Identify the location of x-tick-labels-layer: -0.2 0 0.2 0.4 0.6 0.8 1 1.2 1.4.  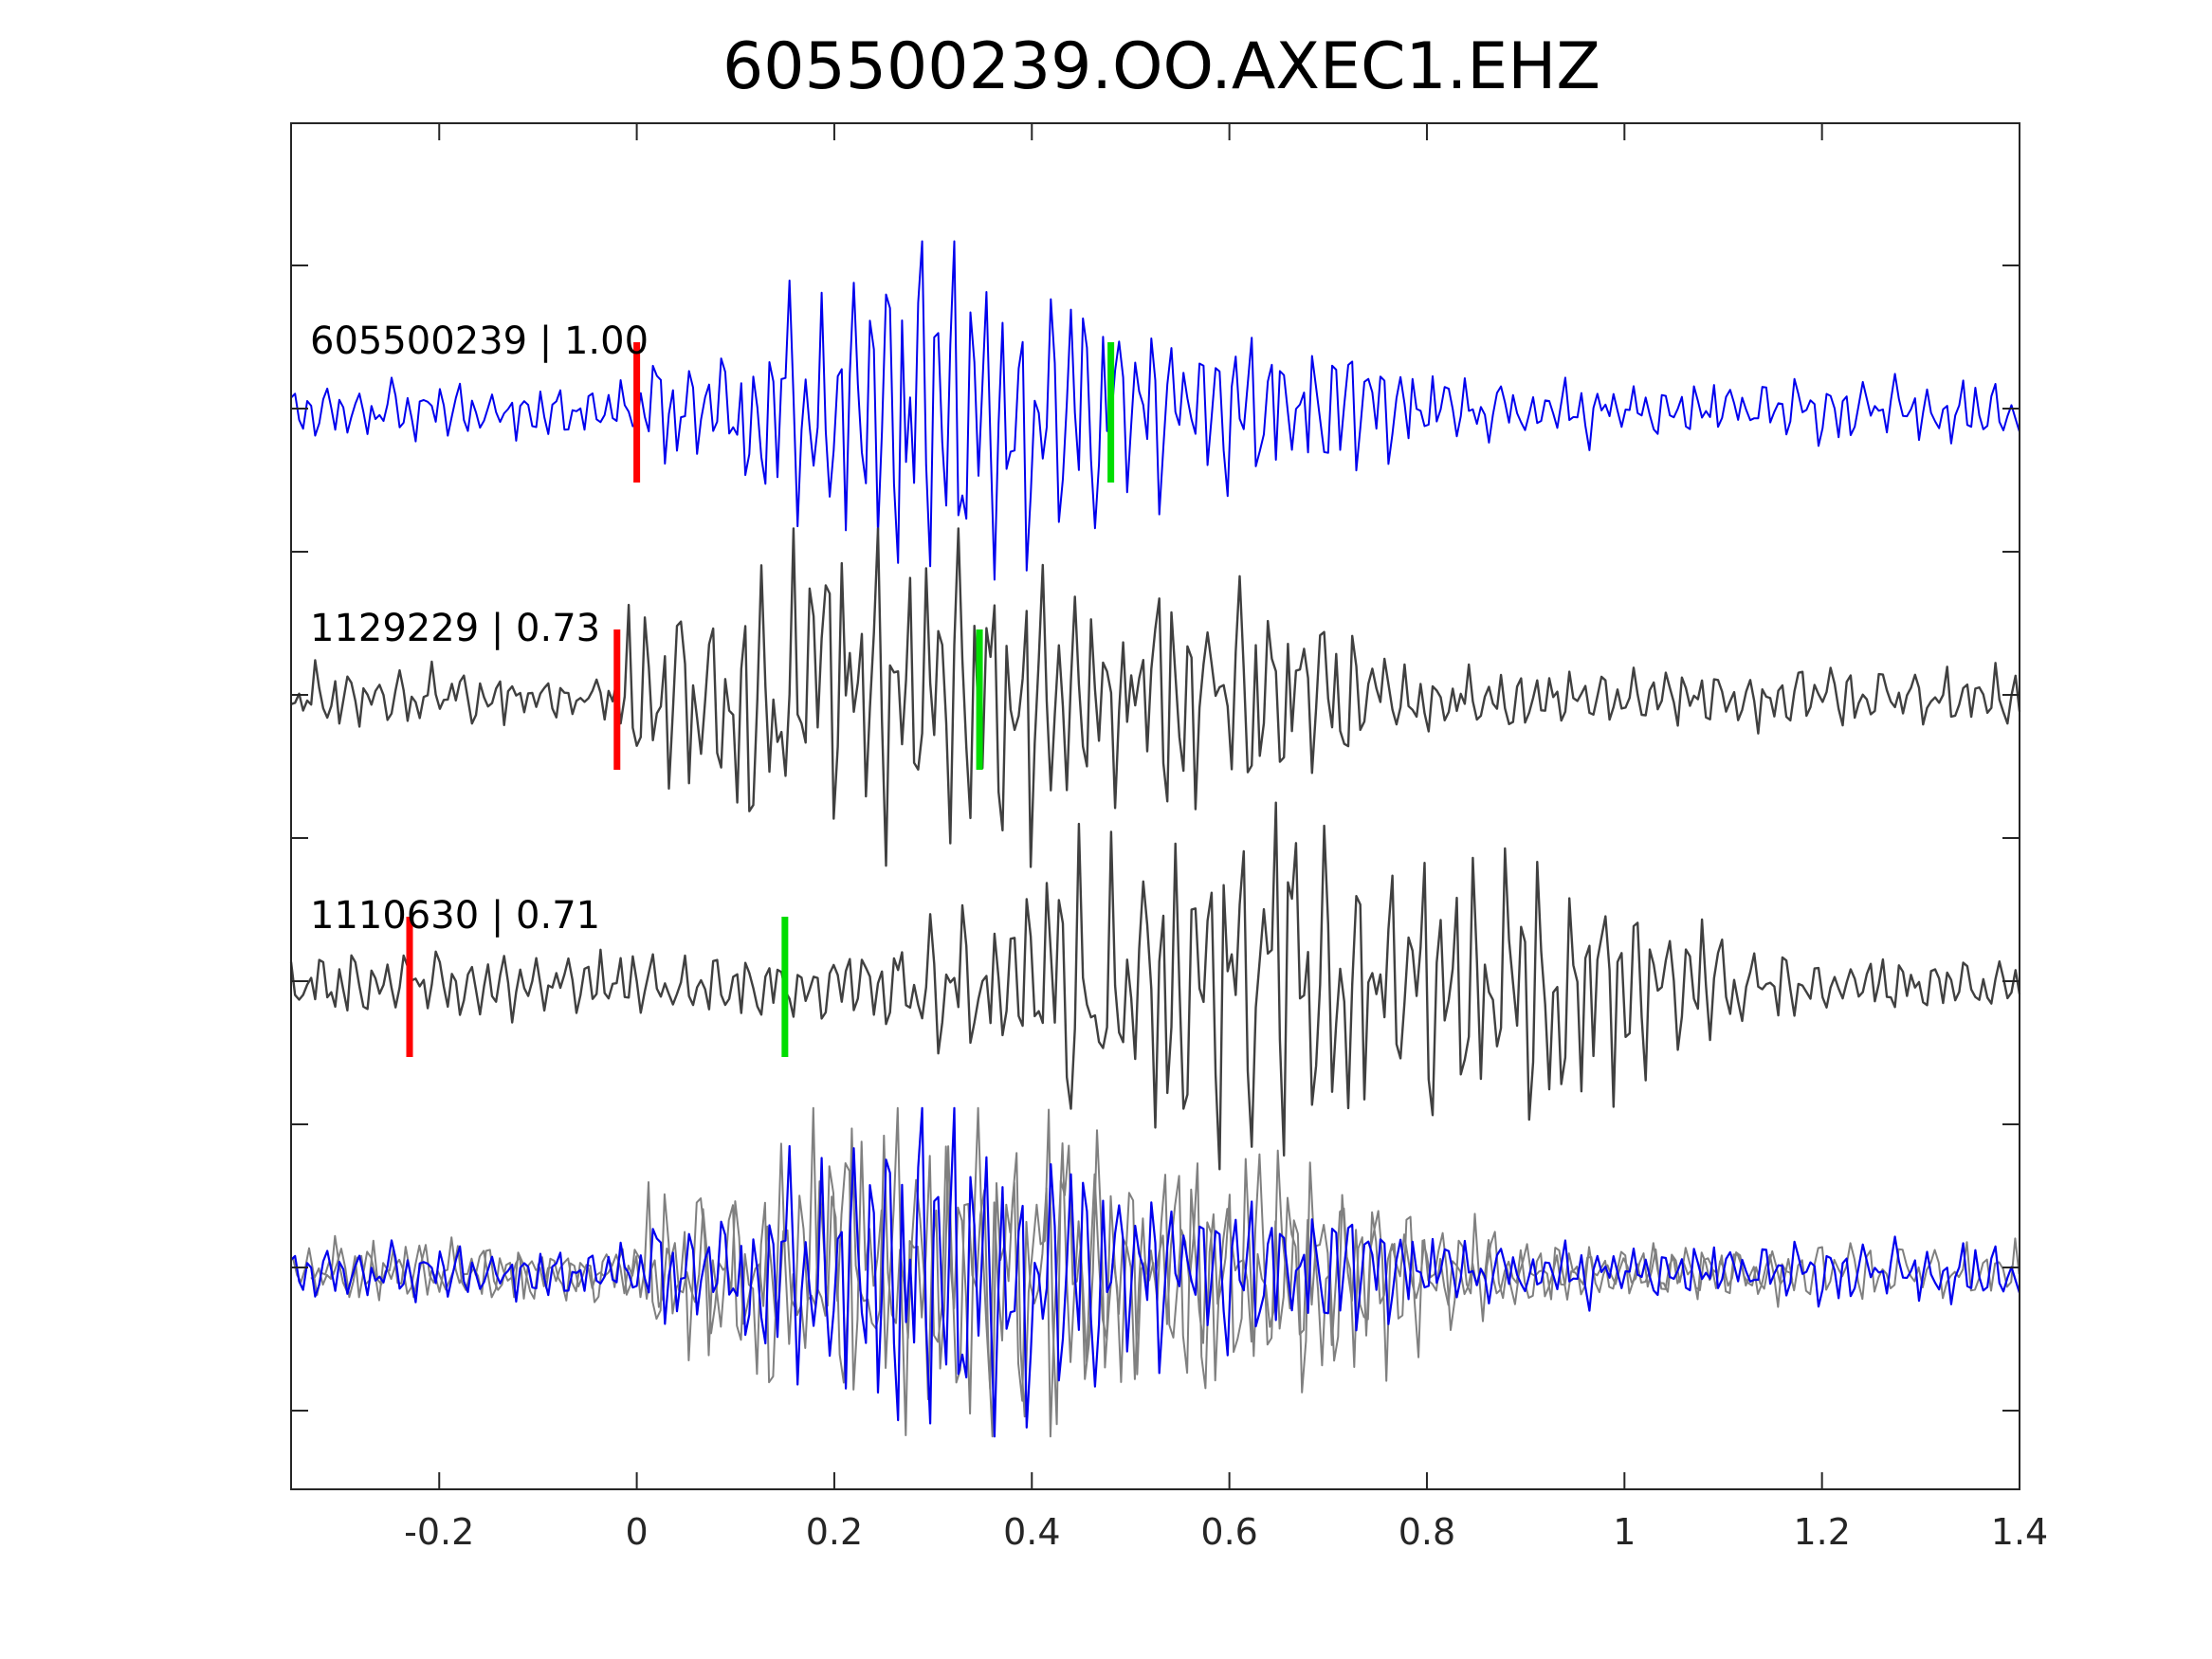
(1226, 1532).